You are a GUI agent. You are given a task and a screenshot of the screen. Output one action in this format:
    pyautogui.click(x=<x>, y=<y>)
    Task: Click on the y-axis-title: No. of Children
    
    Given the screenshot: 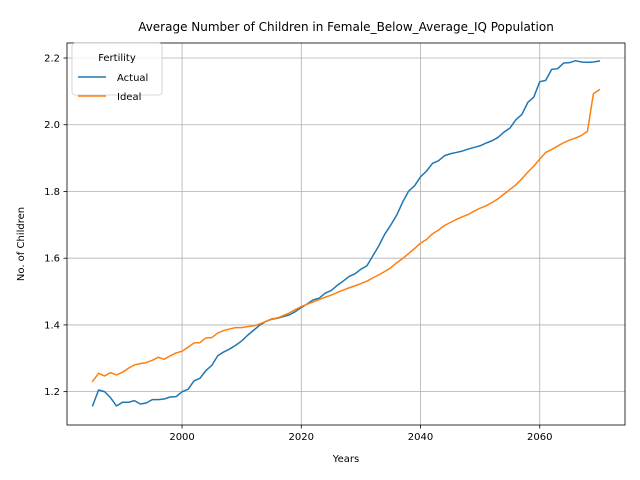 What is the action you would take?
    pyautogui.click(x=21, y=244)
    